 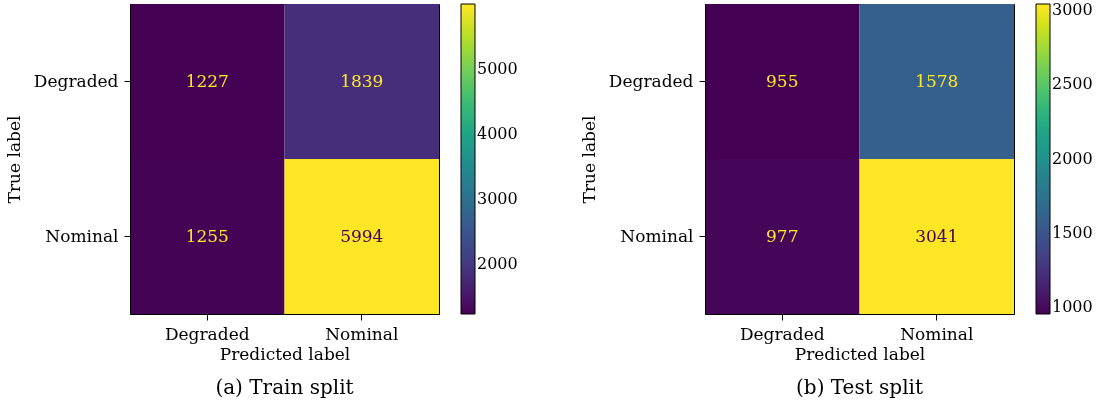 I want to click on color-bar-label: 1500, so click(x=1072, y=233).